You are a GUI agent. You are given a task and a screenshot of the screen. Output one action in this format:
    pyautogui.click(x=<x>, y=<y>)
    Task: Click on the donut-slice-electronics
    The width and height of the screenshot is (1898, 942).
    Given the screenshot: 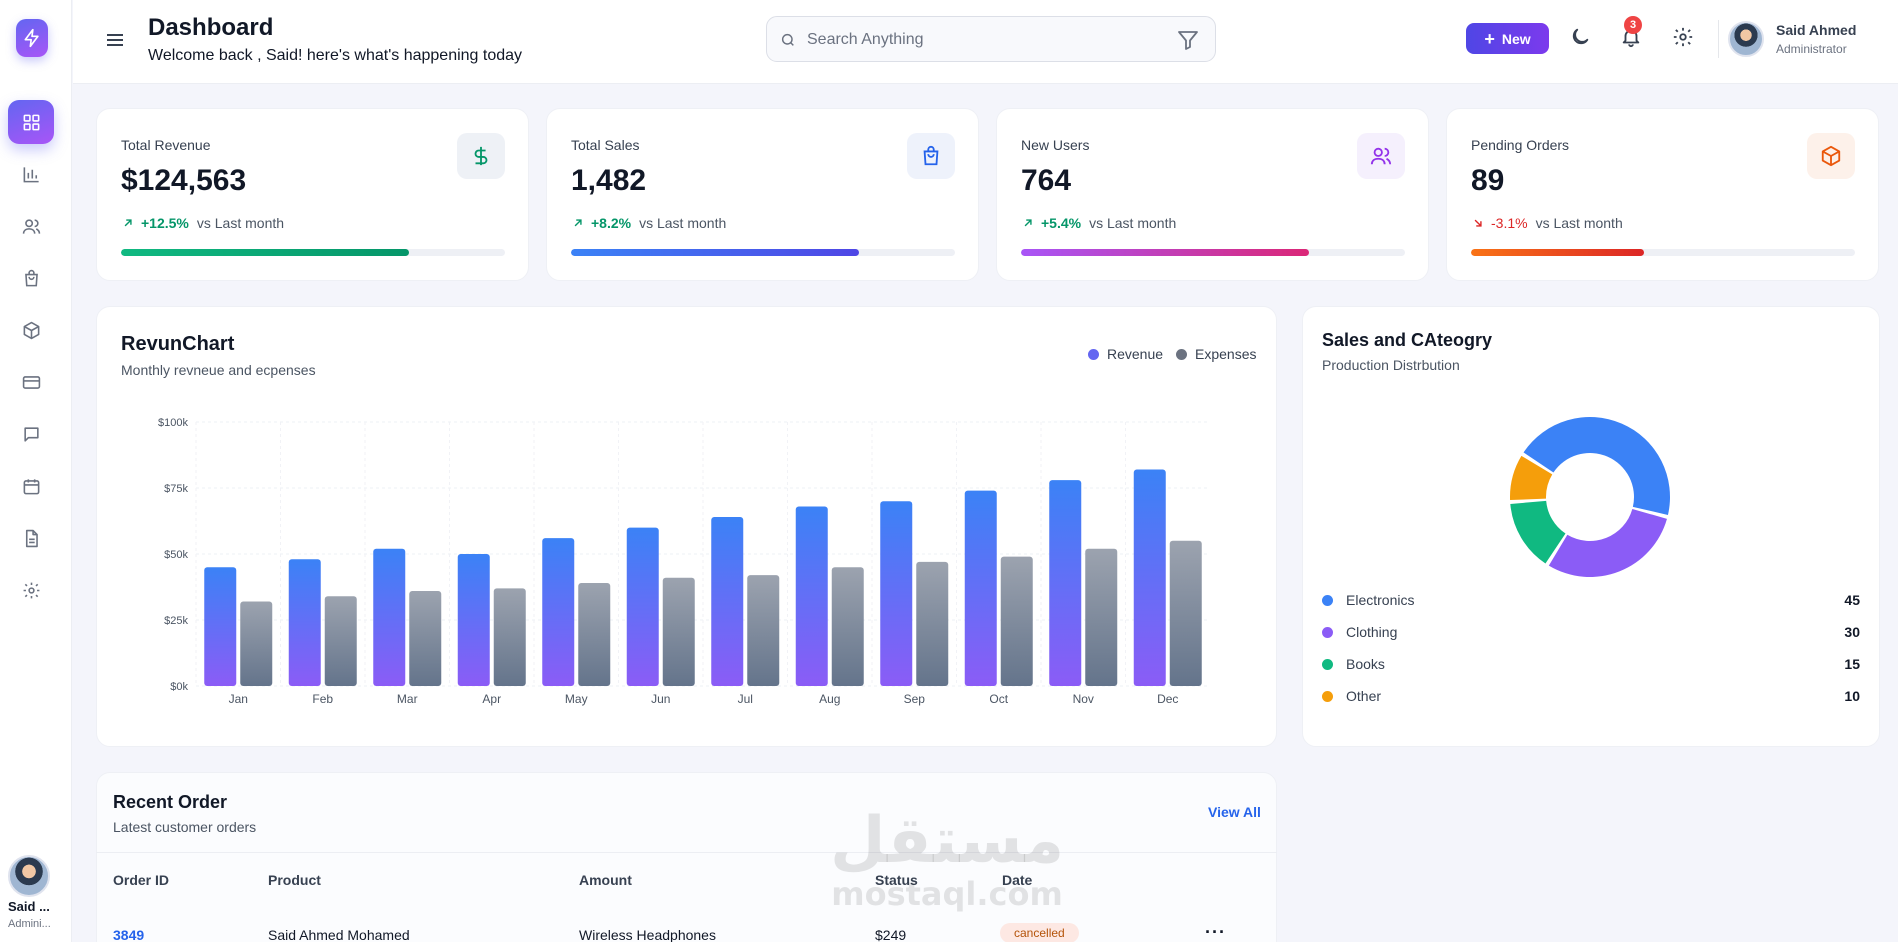 What is the action you would take?
    pyautogui.click(x=1596, y=466)
    